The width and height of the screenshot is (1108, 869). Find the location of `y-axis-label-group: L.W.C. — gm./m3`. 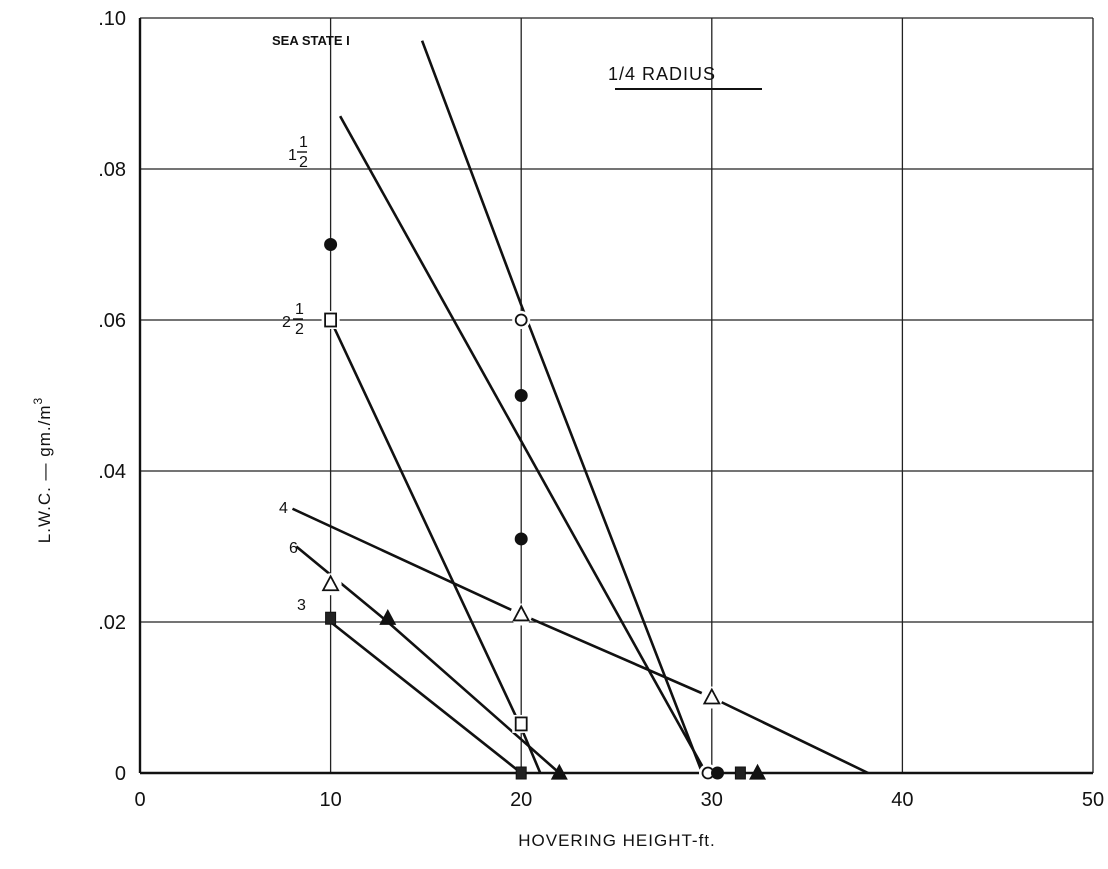

y-axis-label-group: L.W.C. — gm./m3 is located at coordinates (42, 470).